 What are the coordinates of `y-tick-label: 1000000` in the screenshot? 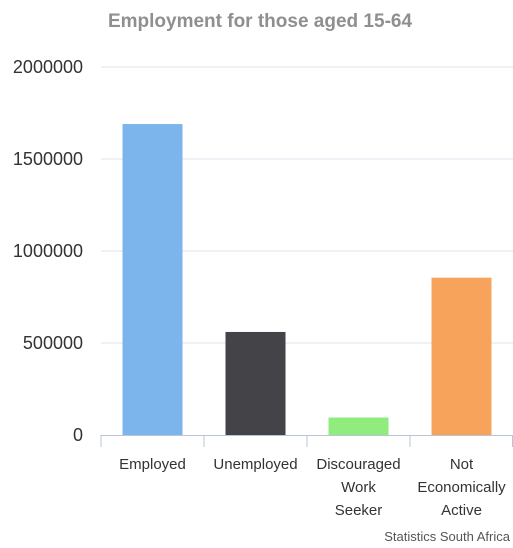 It's located at (48, 251).